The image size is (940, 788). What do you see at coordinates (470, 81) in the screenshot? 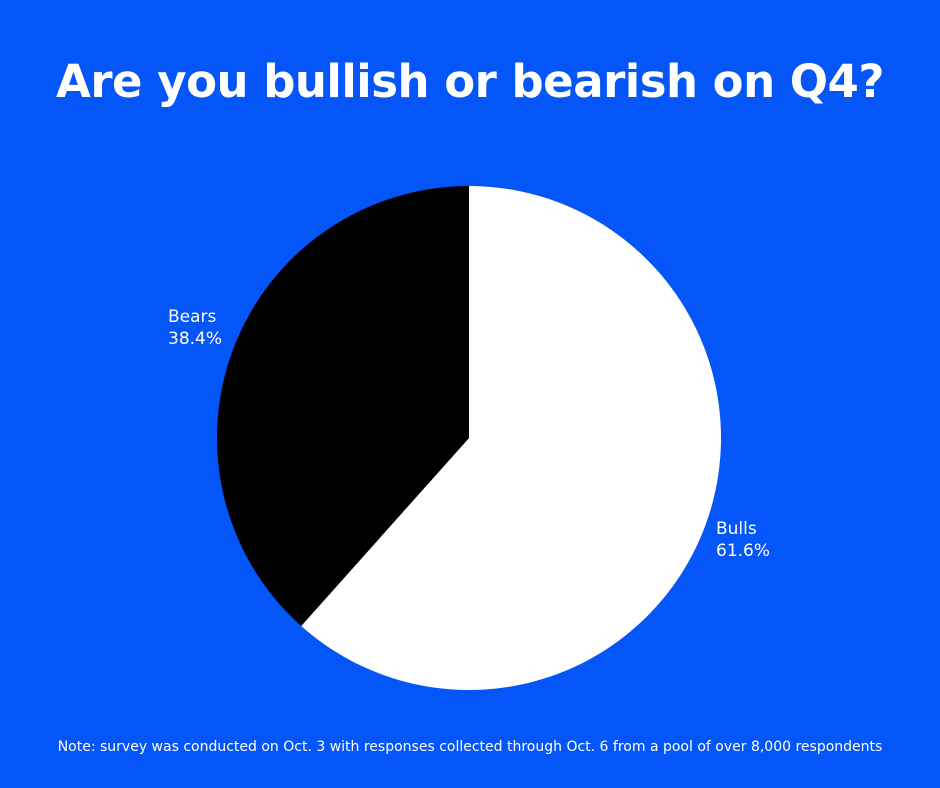
I see `chart-title: Are you bullish or bearish on Q4?` at bounding box center [470, 81].